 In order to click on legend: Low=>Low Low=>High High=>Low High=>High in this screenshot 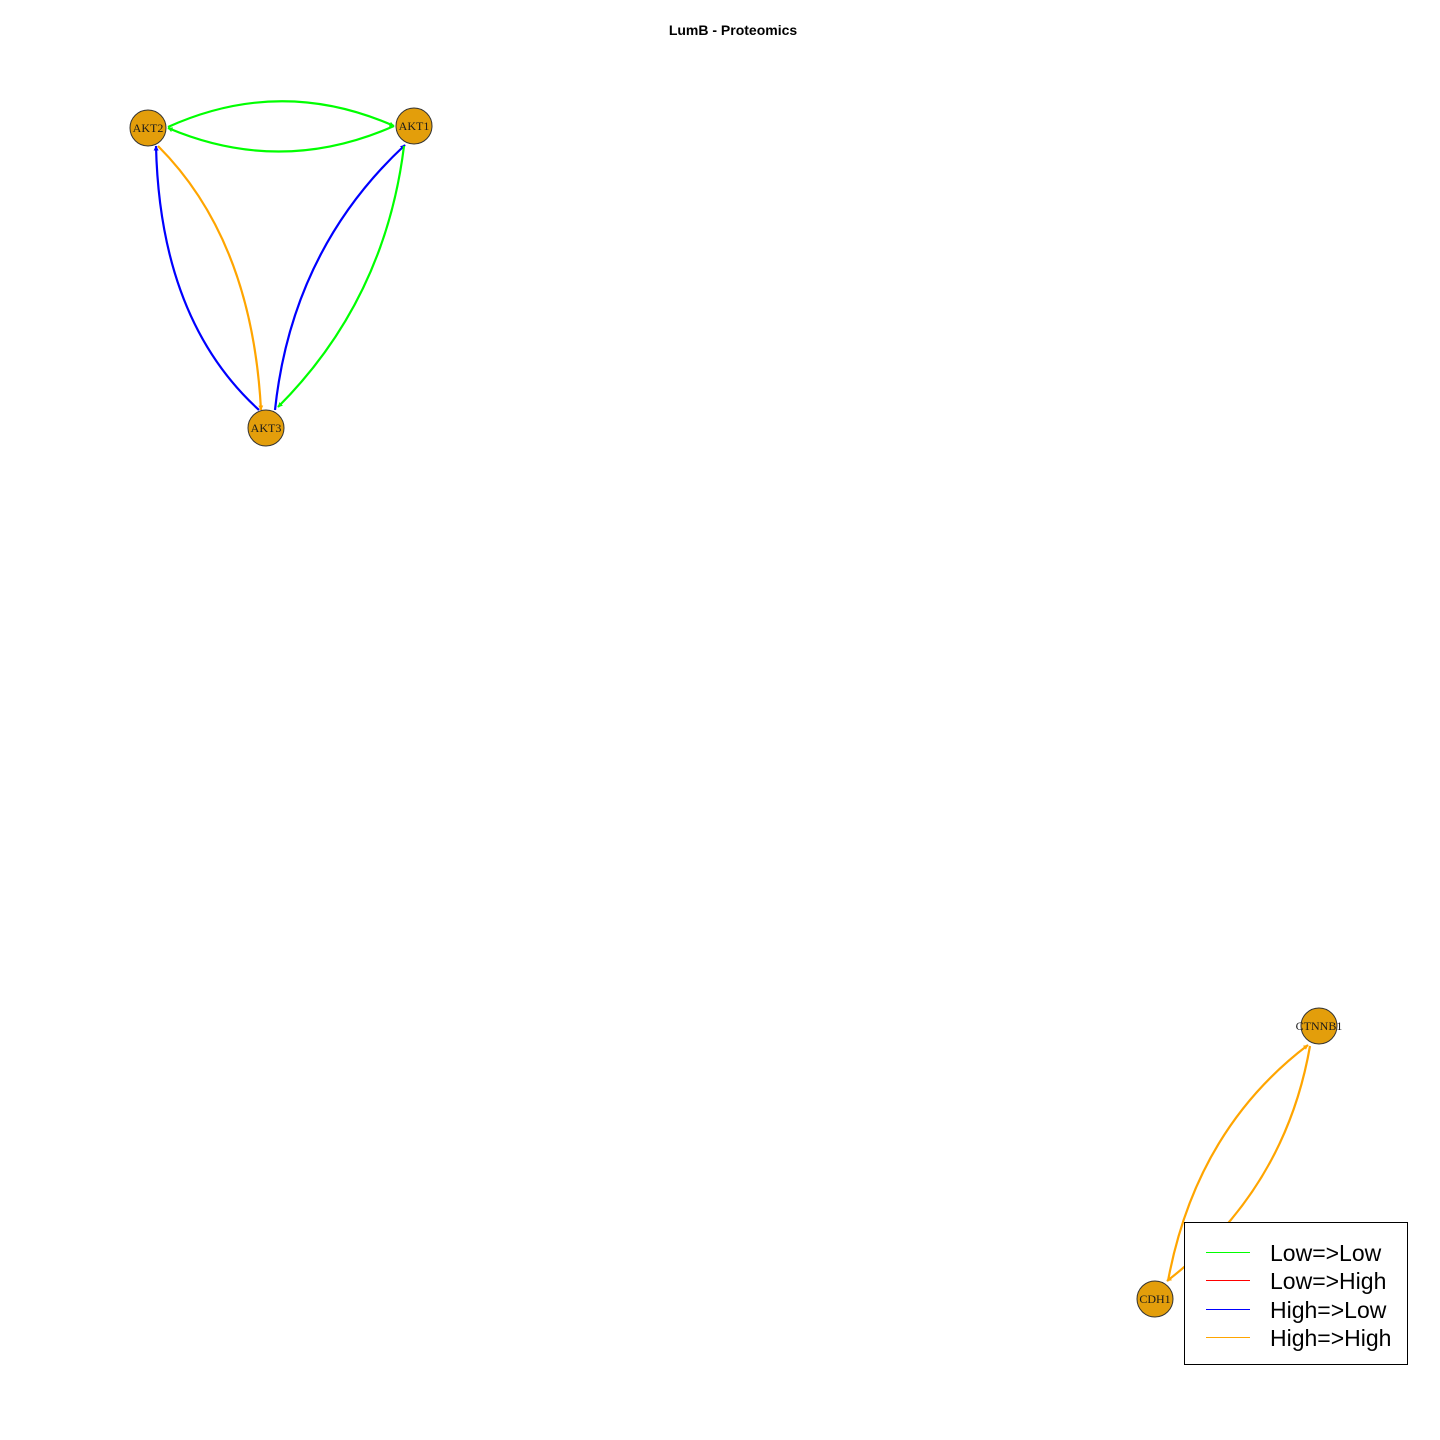, I will do `click(1296, 1293)`.